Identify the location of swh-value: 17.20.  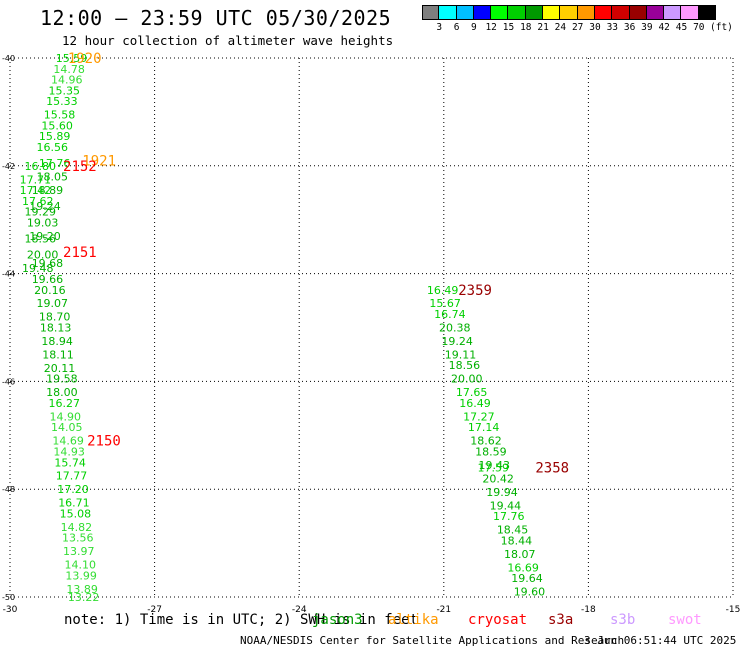
(73, 489).